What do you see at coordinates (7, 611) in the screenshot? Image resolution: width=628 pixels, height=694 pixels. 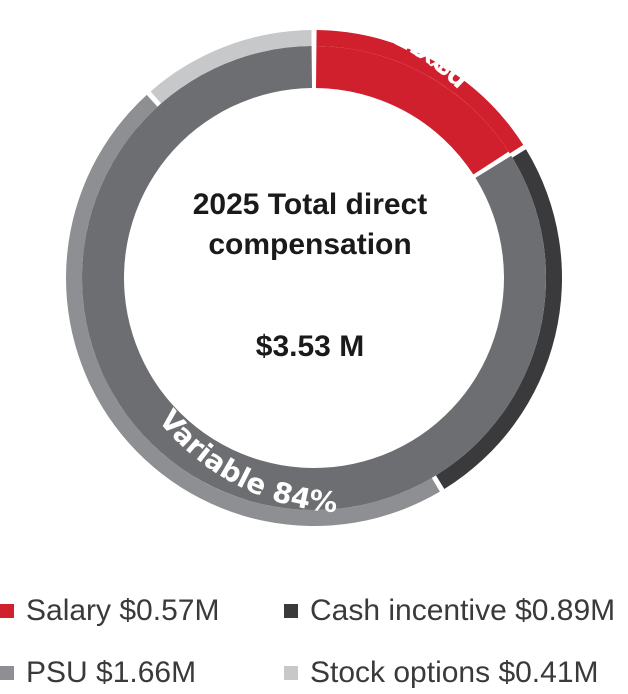 I see `legend-swatch-salary` at bounding box center [7, 611].